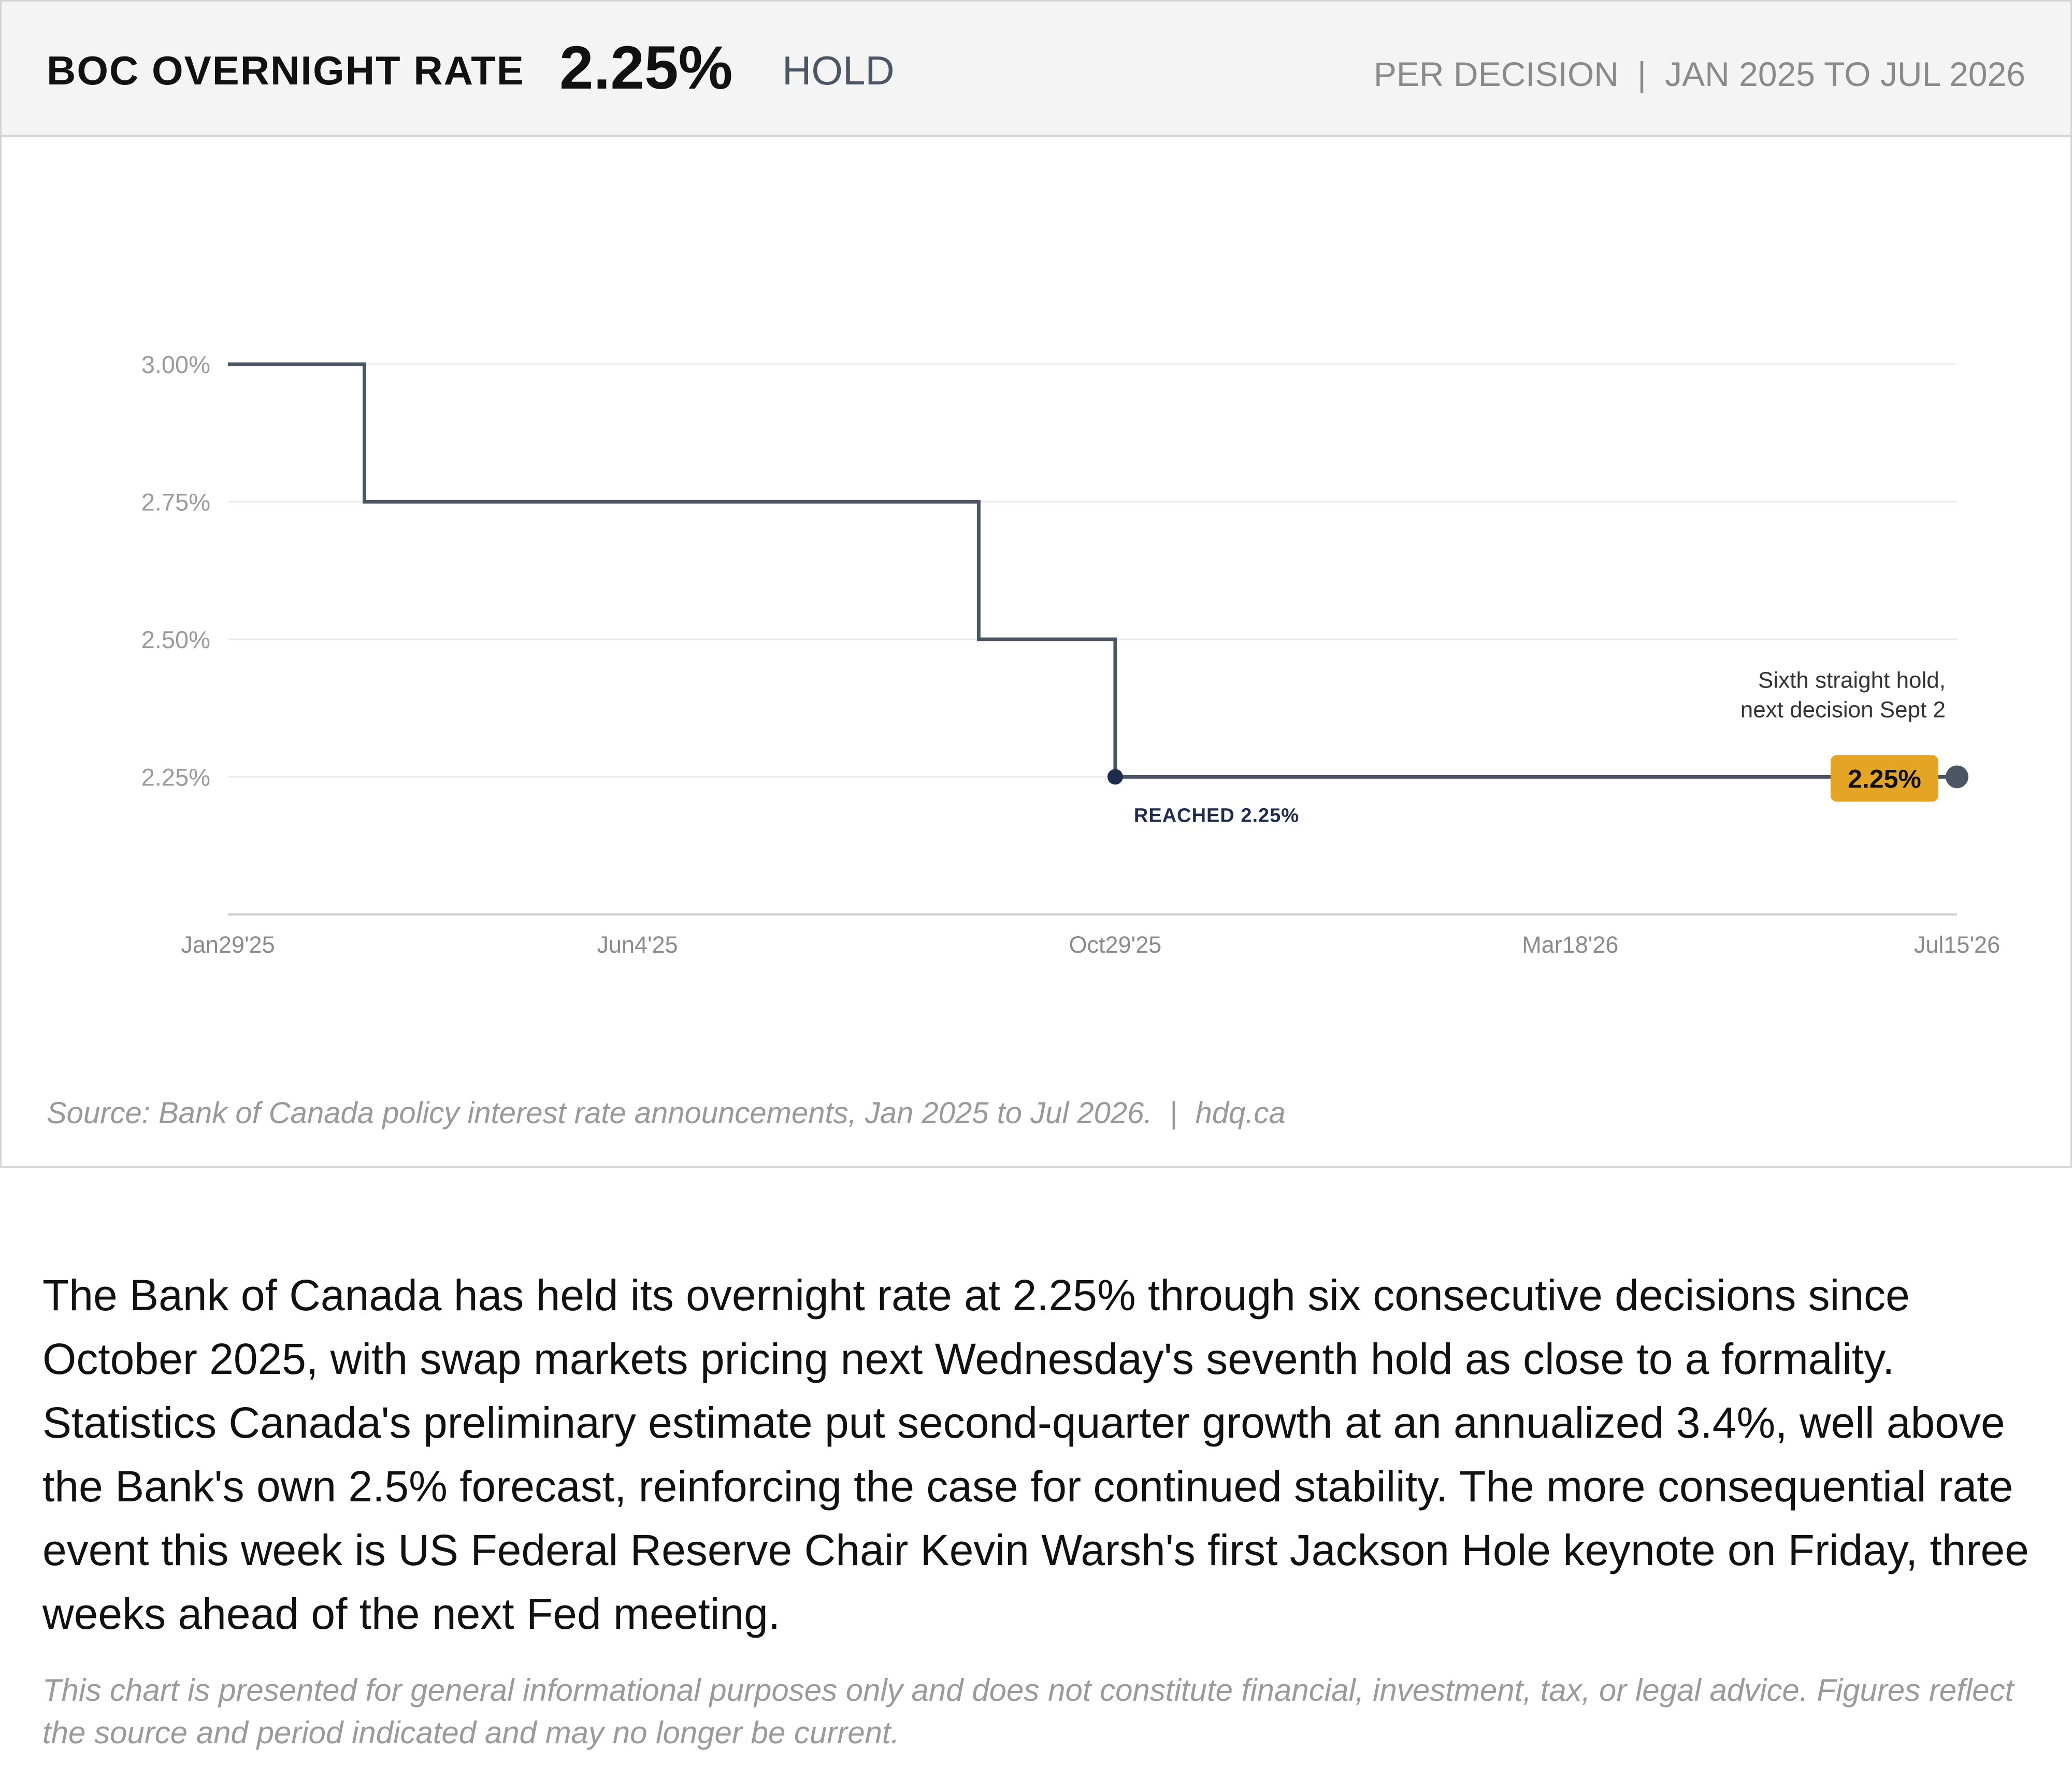 The height and width of the screenshot is (1792, 2072). Describe the element at coordinates (175, 365) in the screenshot. I see `y-tick-label: 3.00%` at that location.